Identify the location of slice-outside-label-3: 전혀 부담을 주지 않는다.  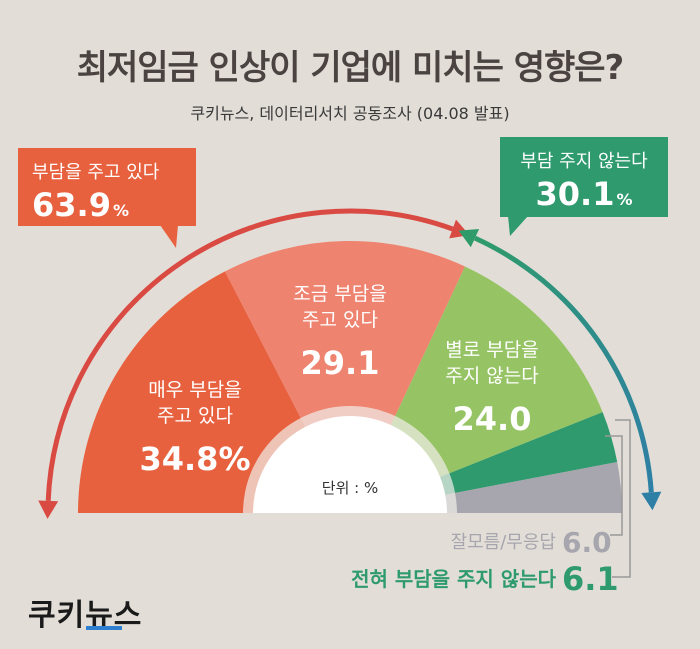
(453, 579).